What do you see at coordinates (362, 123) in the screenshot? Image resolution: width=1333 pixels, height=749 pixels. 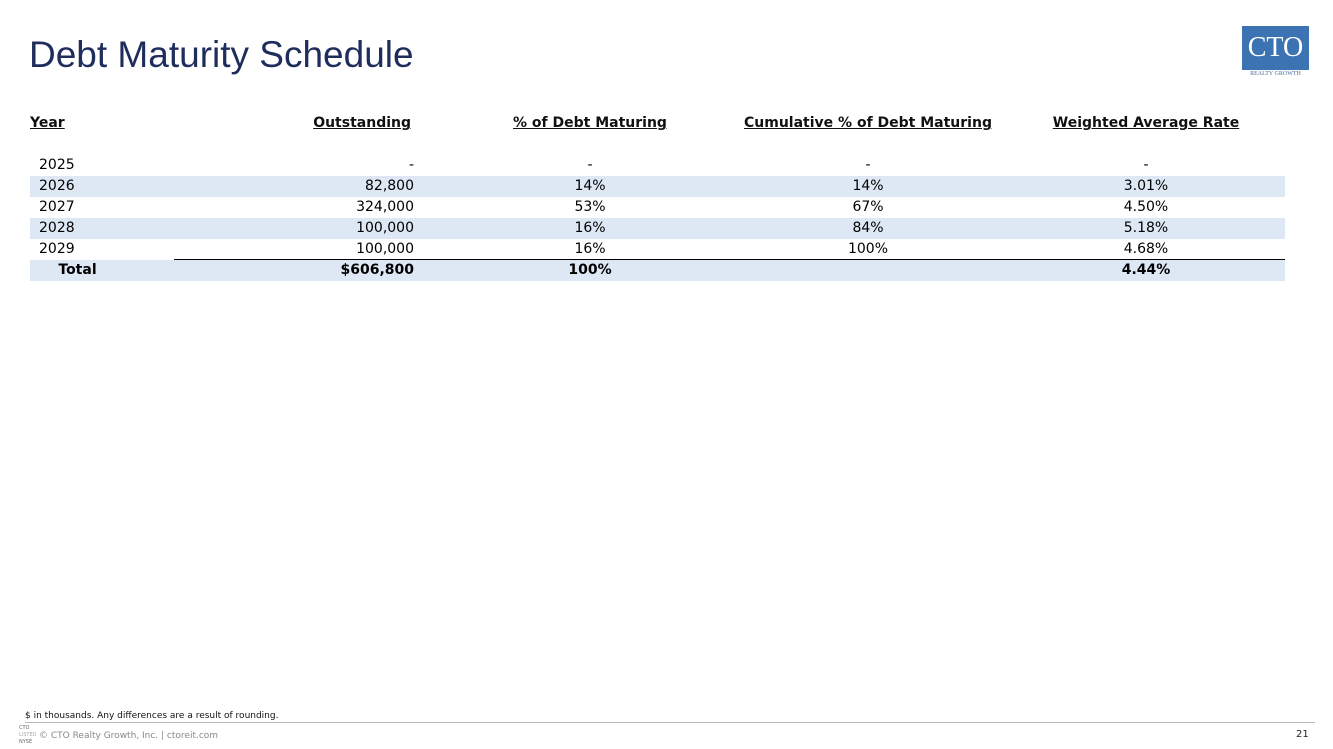 I see `column-header: Outstanding` at bounding box center [362, 123].